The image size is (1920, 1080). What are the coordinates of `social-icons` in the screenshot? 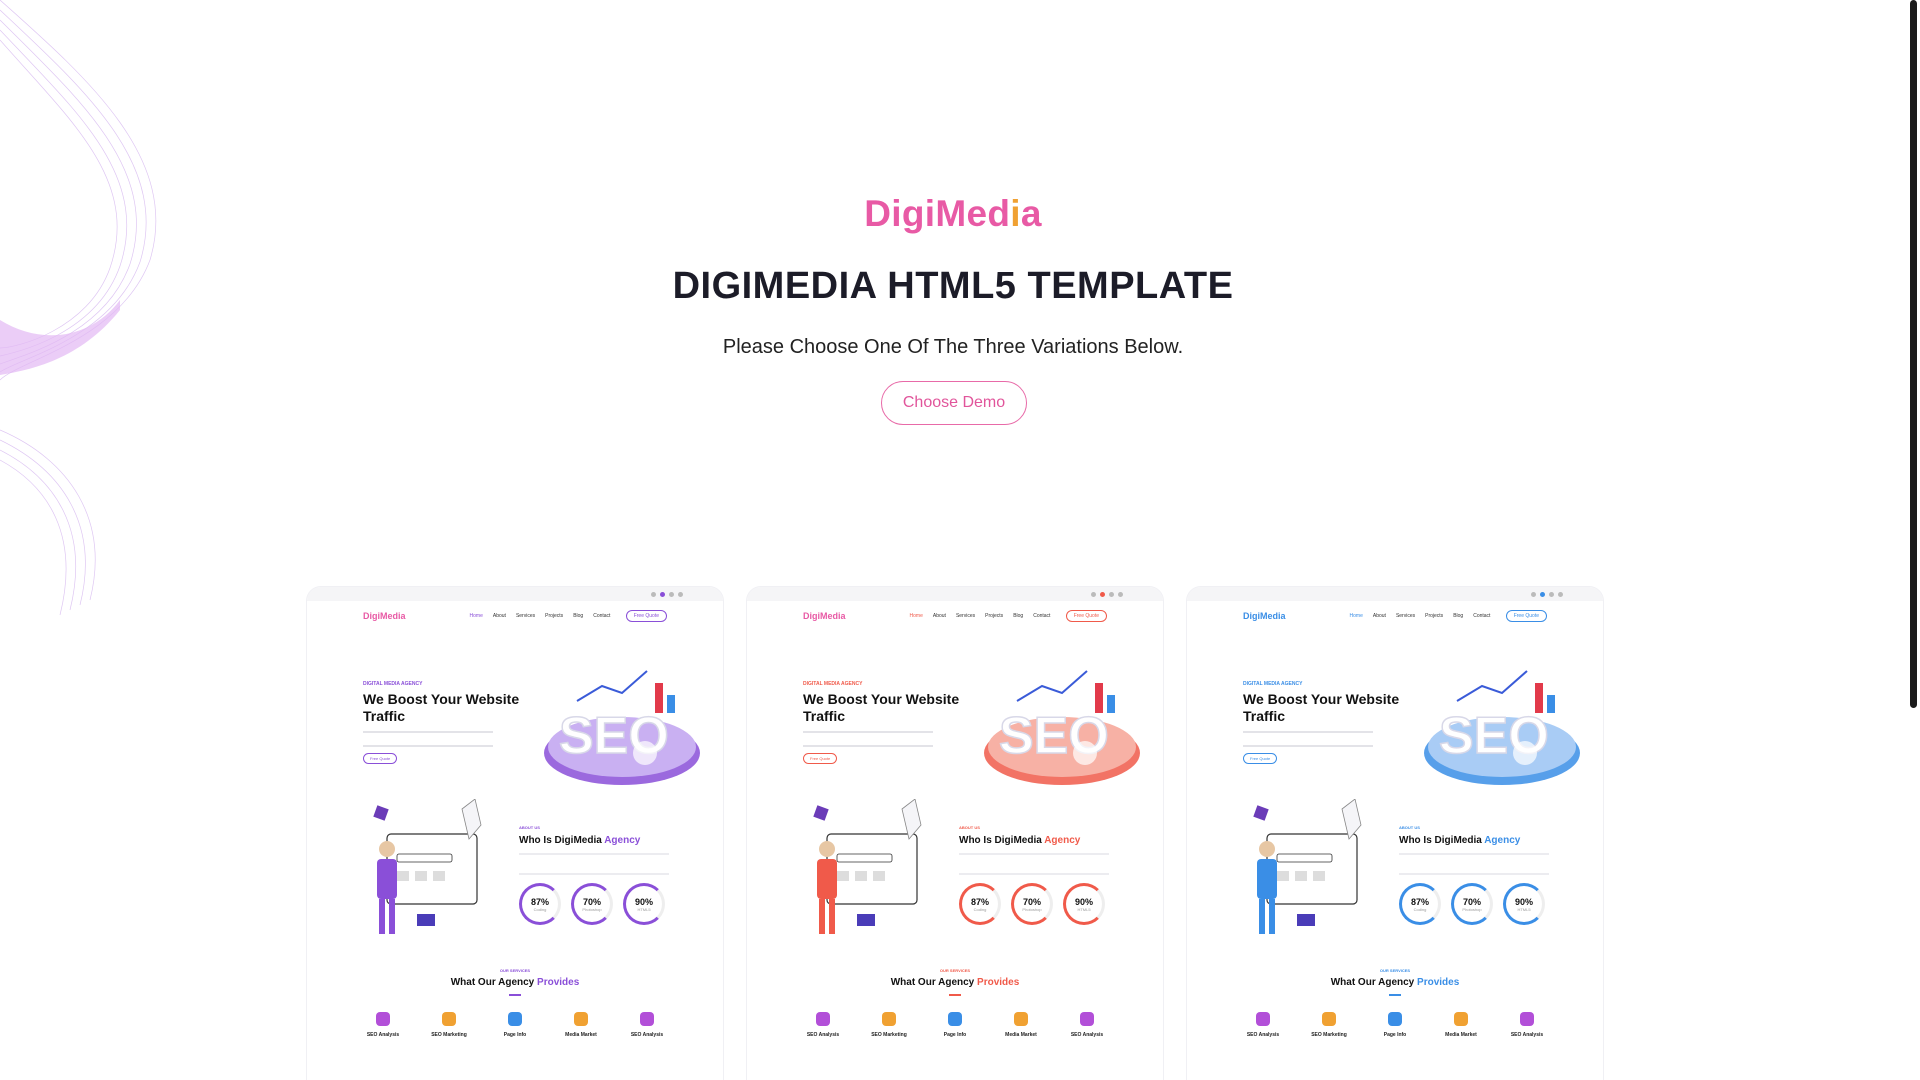 It's located at (1107, 594).